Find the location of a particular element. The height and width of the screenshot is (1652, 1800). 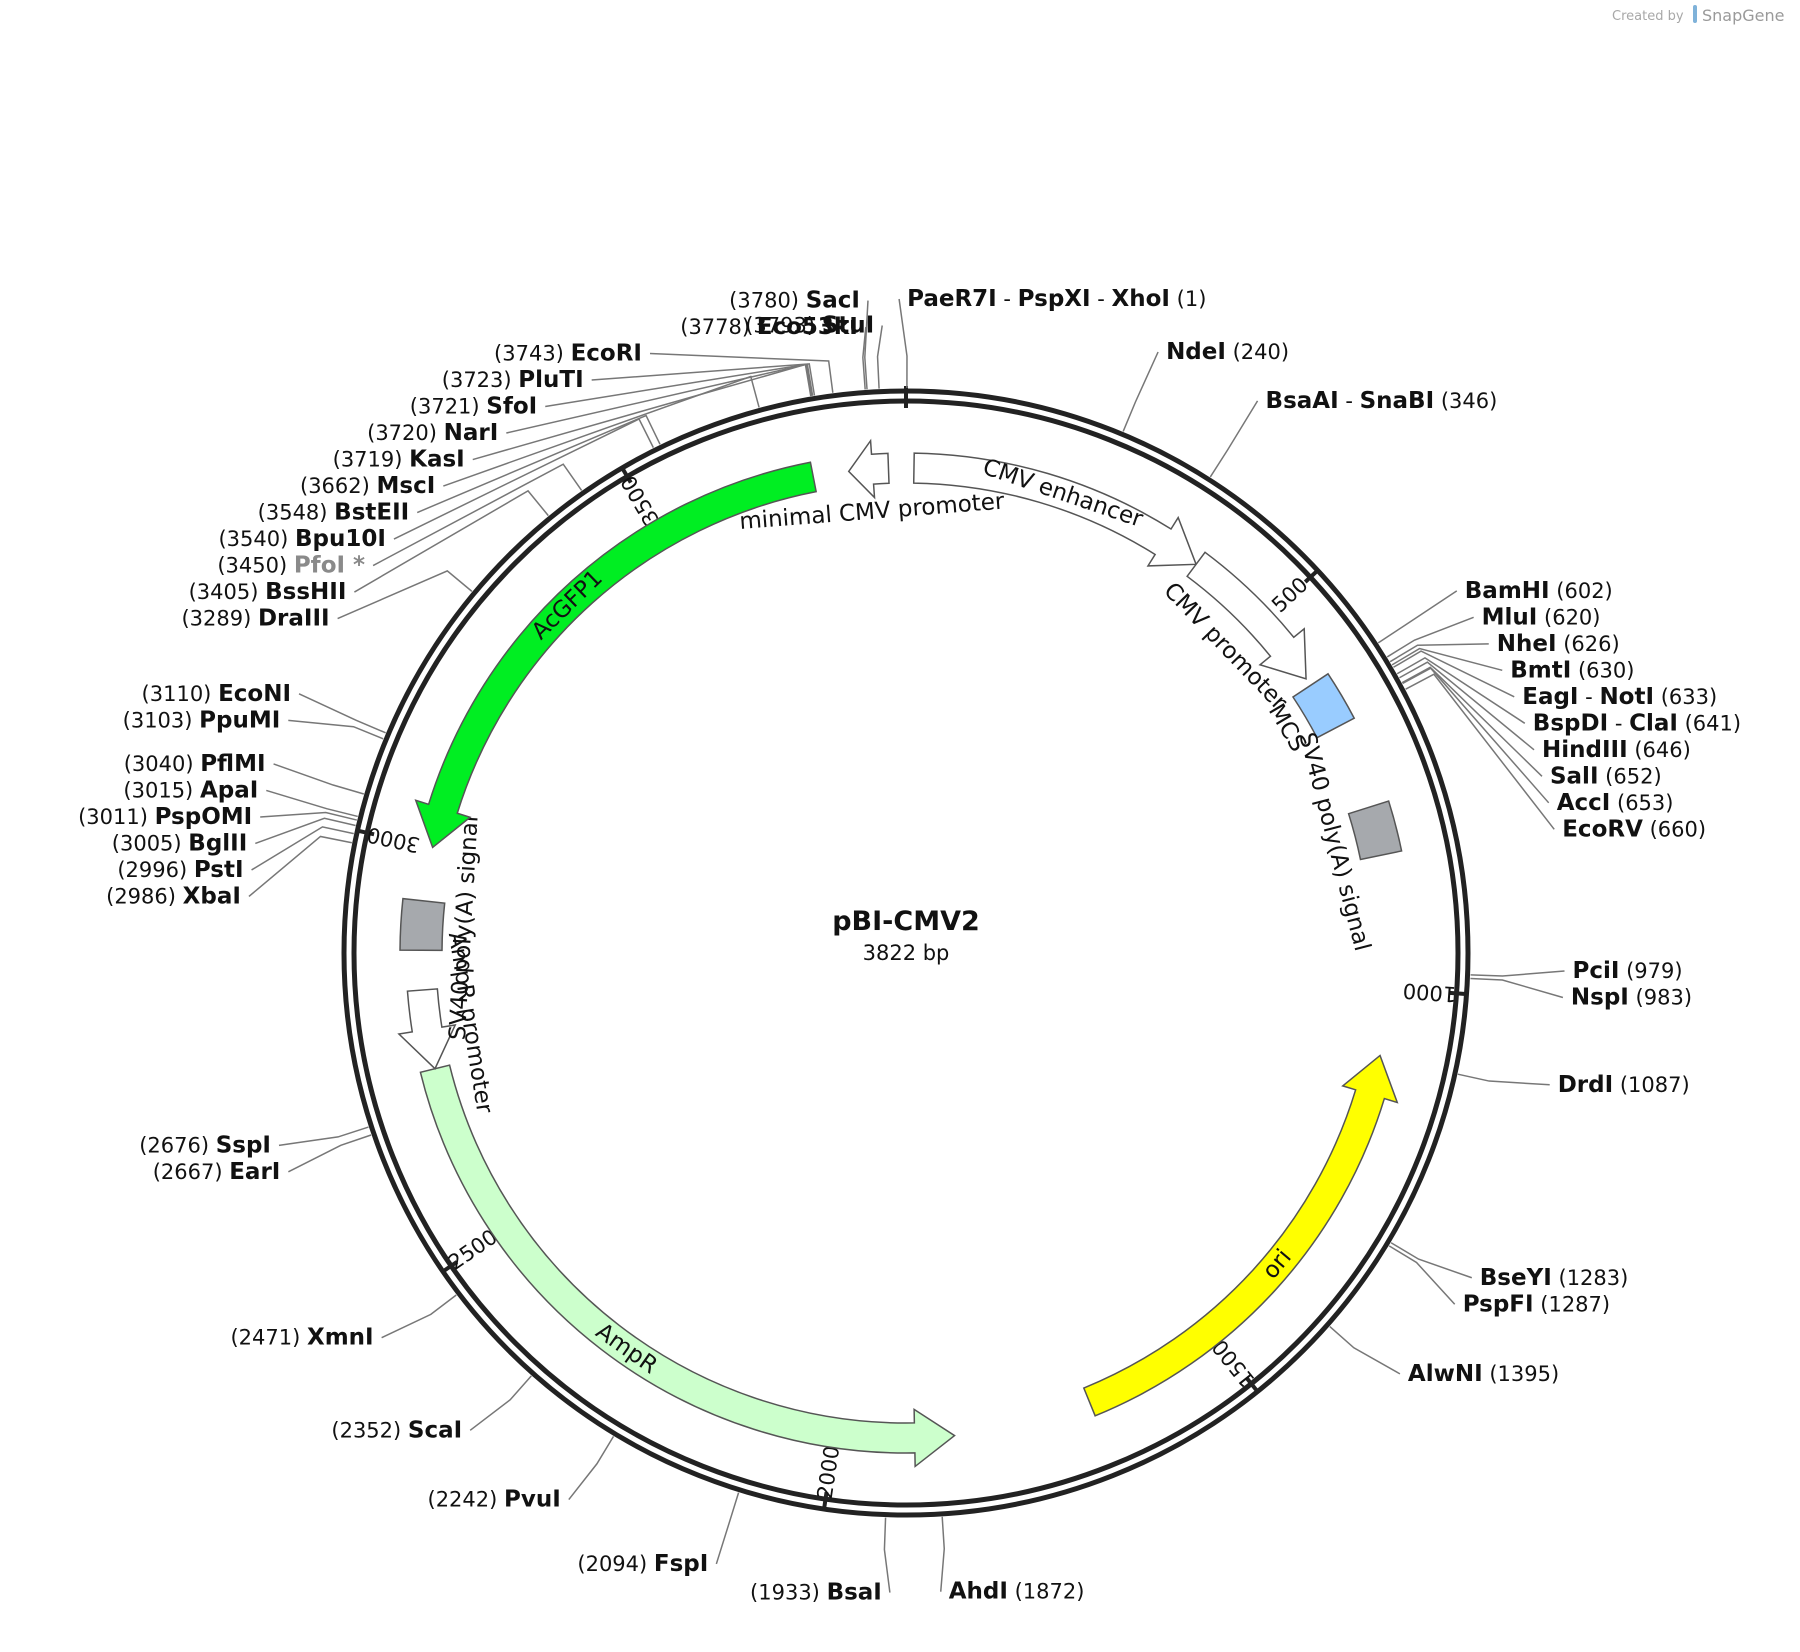

restriction-site-ndei: NdeI (240) is located at coordinates (1205, 385).